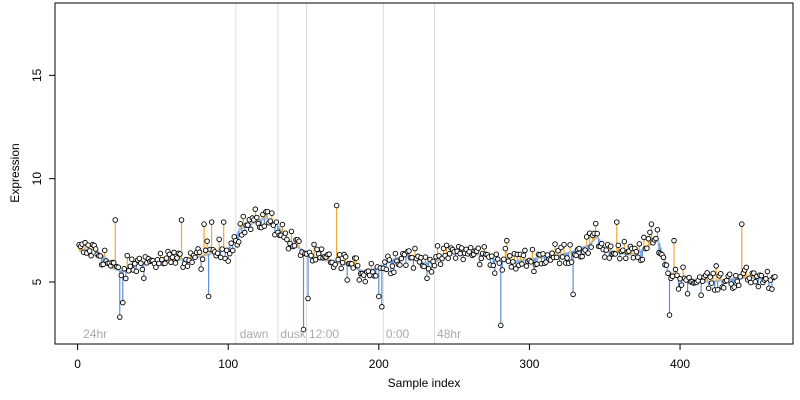 The height and width of the screenshot is (400, 800). What do you see at coordinates (424, 383) in the screenshot?
I see `x-axis-label: Sample index` at bounding box center [424, 383].